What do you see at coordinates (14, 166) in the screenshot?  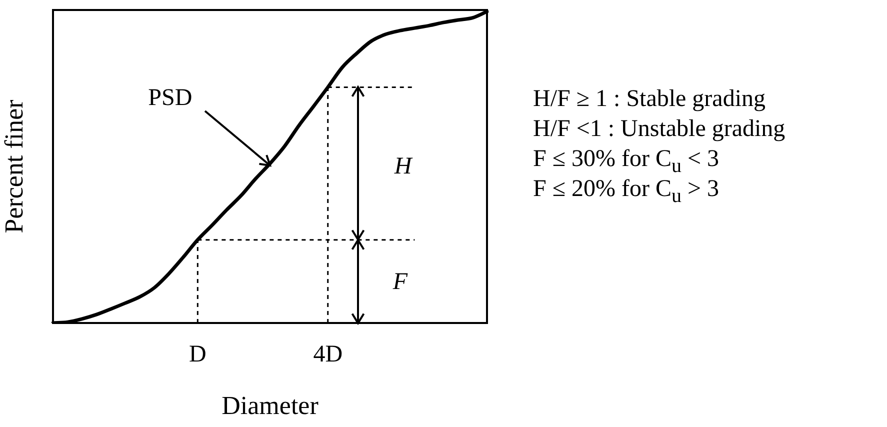 I see `y-axis-title: Percent finer` at bounding box center [14, 166].